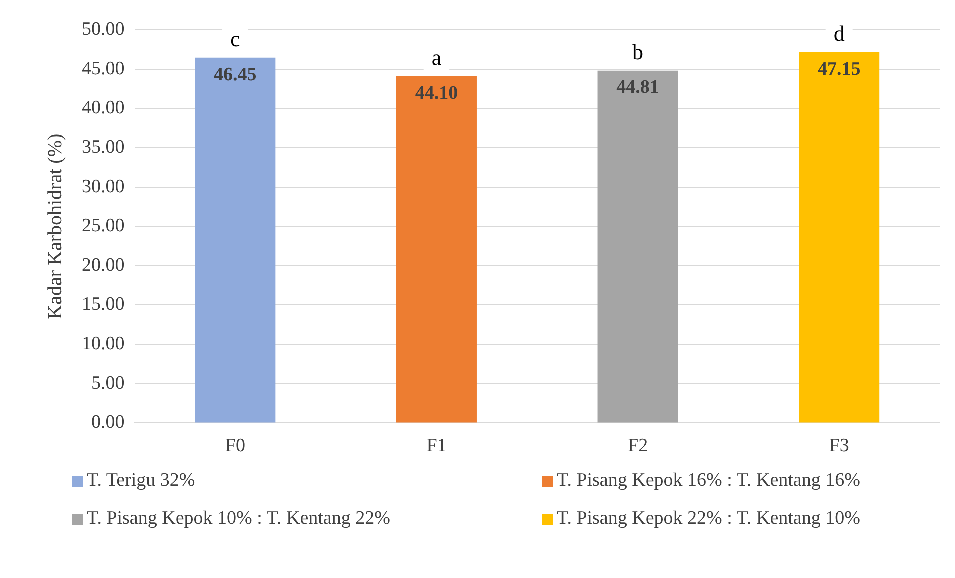 The image size is (955, 578). Describe the element at coordinates (708, 519) in the screenshot. I see `legend-label: T. Pisang Kepok 22% : T. Kentang 10%` at that location.